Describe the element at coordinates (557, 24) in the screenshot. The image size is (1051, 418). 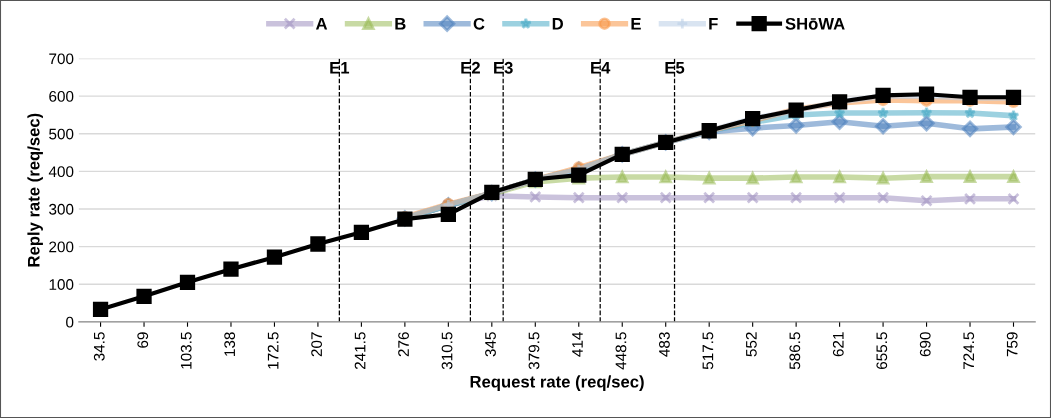
I see `legend-label: D` at that location.